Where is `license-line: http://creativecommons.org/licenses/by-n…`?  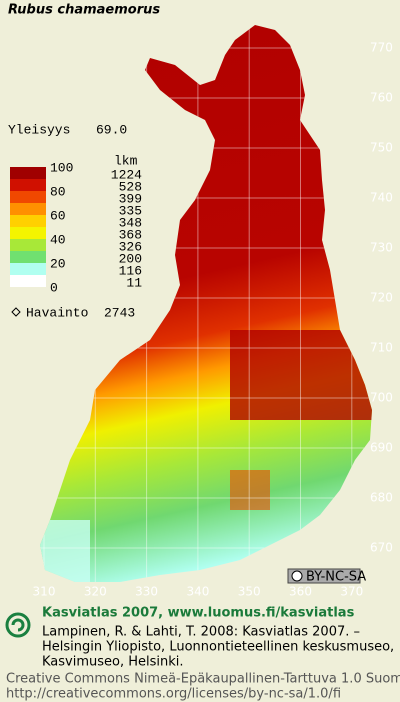
license-line: http://creativecommons.org/licenses/by-n… is located at coordinates (173, 694).